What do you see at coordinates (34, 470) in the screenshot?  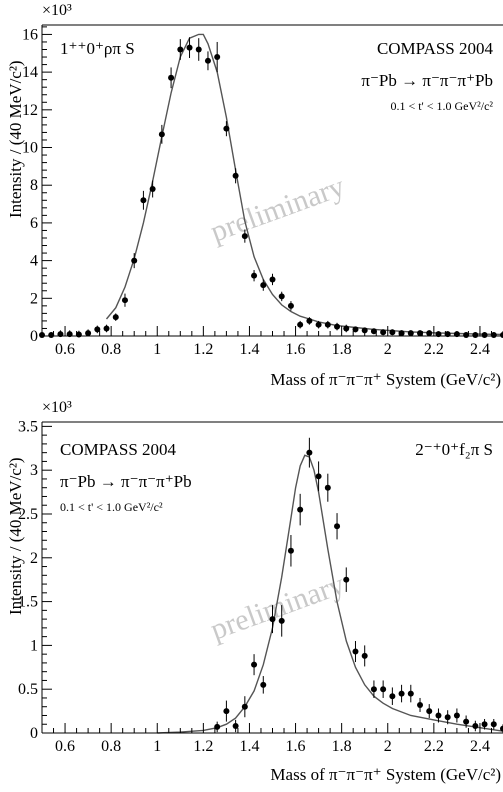 I see `y-tick-label: 3` at bounding box center [34, 470].